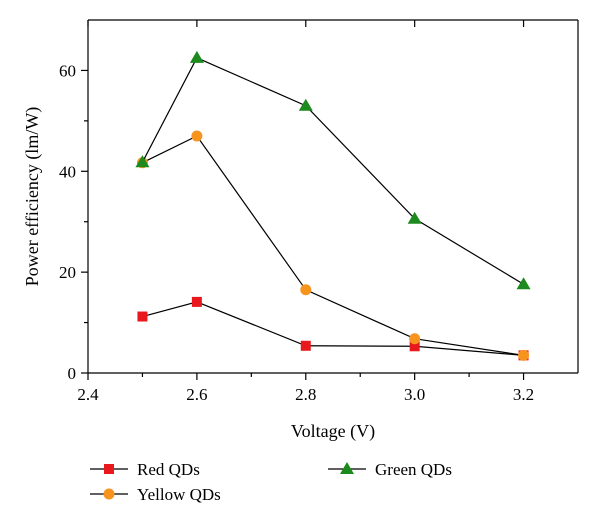  Describe the element at coordinates (196, 394) in the screenshot. I see `x-tick-label: 2.6` at that location.